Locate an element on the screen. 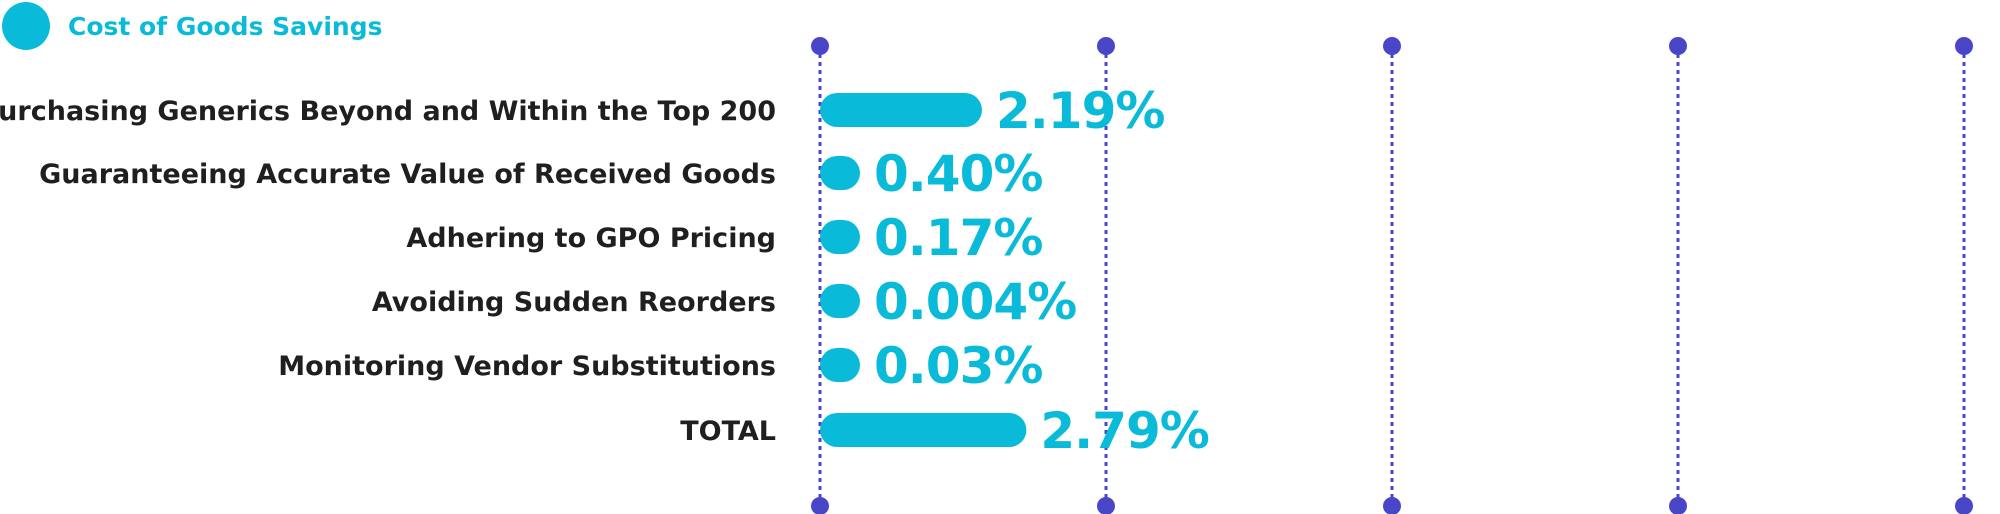 The height and width of the screenshot is (514, 2000). value-label: 2.19% is located at coordinates (1080, 111).